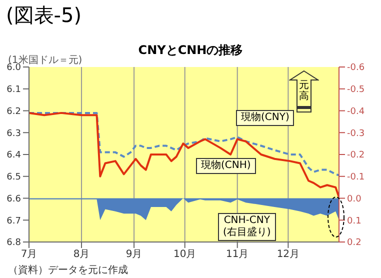  What do you see at coordinates (13, 221) in the screenshot?
I see `y-tick-label: 6.7` at bounding box center [13, 221].